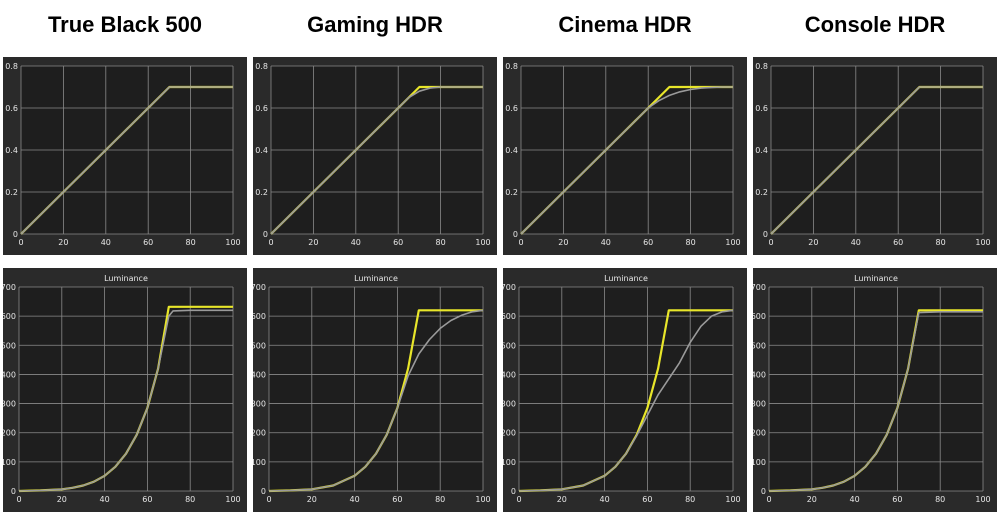  I want to click on eotf-chart-console-hdr: 0 0.2 0.4 0.6 0.8 0 20 40 60 80 100, so click(875, 156).